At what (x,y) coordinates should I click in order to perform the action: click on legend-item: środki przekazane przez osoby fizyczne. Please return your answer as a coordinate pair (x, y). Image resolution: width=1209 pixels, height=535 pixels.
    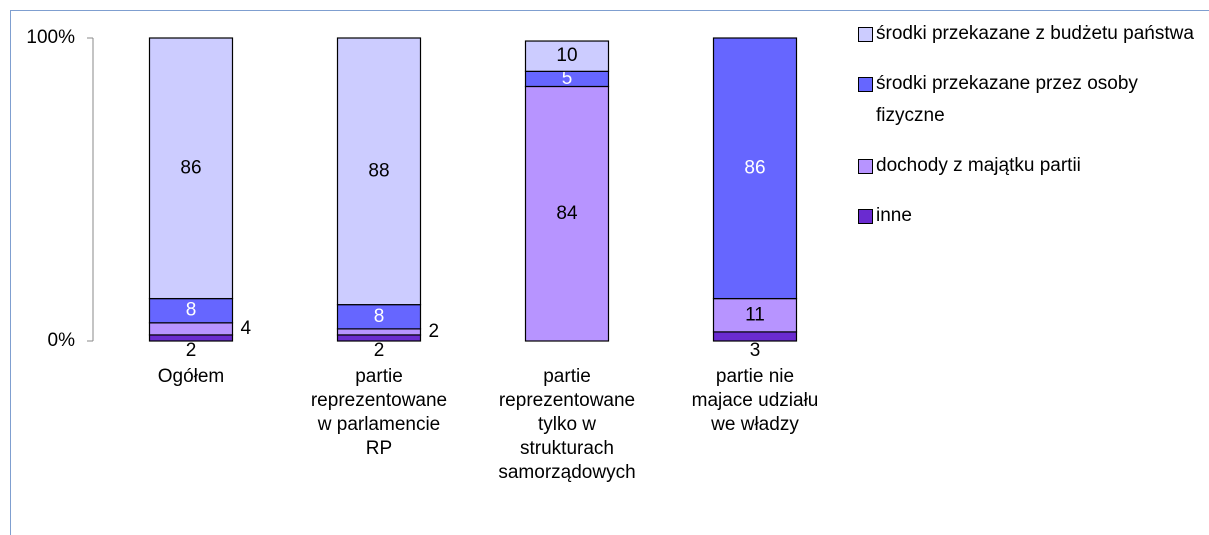
    Looking at the image, I should click on (1030, 100).